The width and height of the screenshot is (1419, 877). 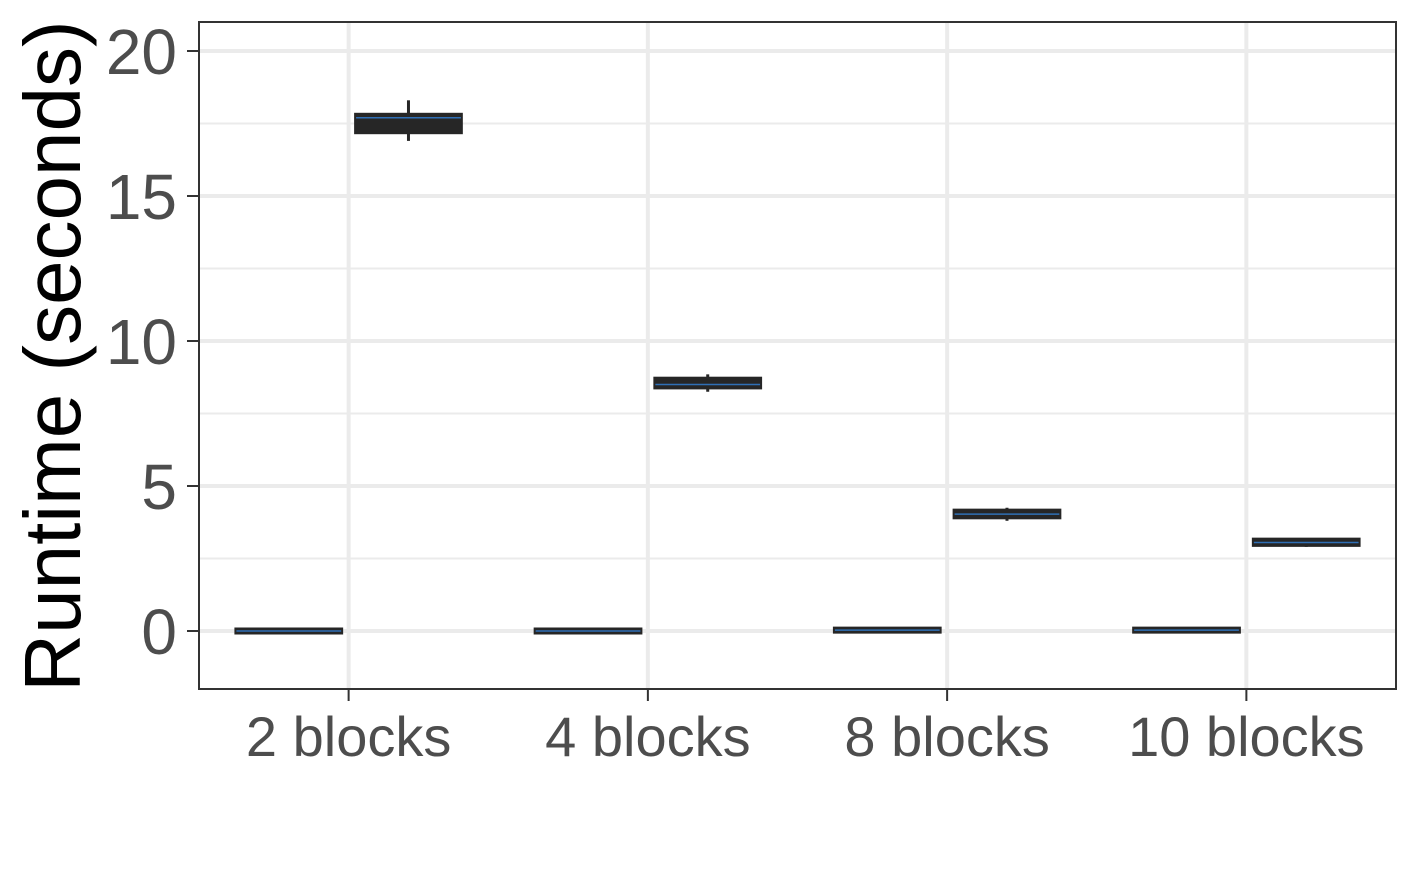 I want to click on y-tick-label: 0, so click(x=159, y=632).